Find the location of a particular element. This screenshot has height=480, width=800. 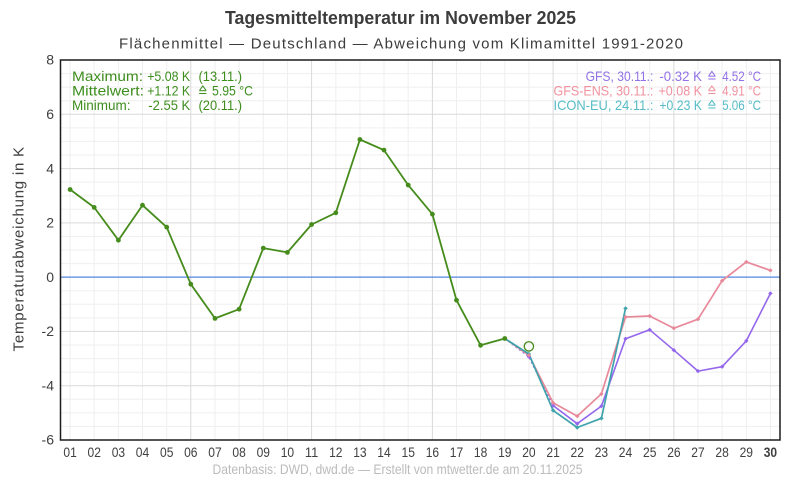

svg-text: 08 is located at coordinates (239, 452).